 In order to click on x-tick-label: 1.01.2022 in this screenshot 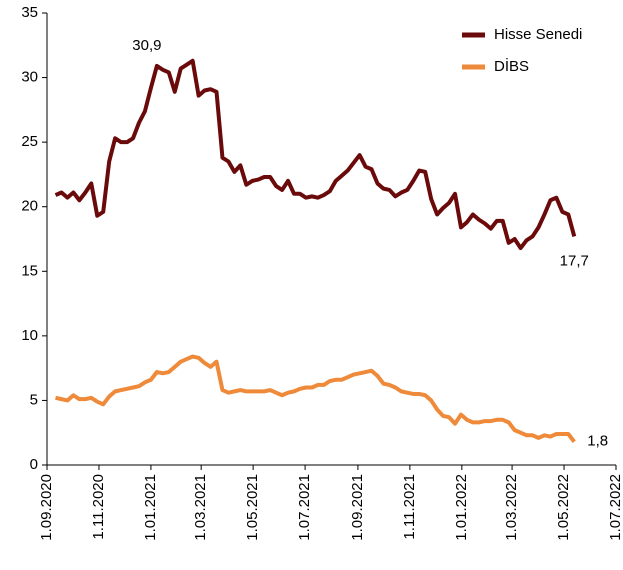, I will do `click(461, 507)`.